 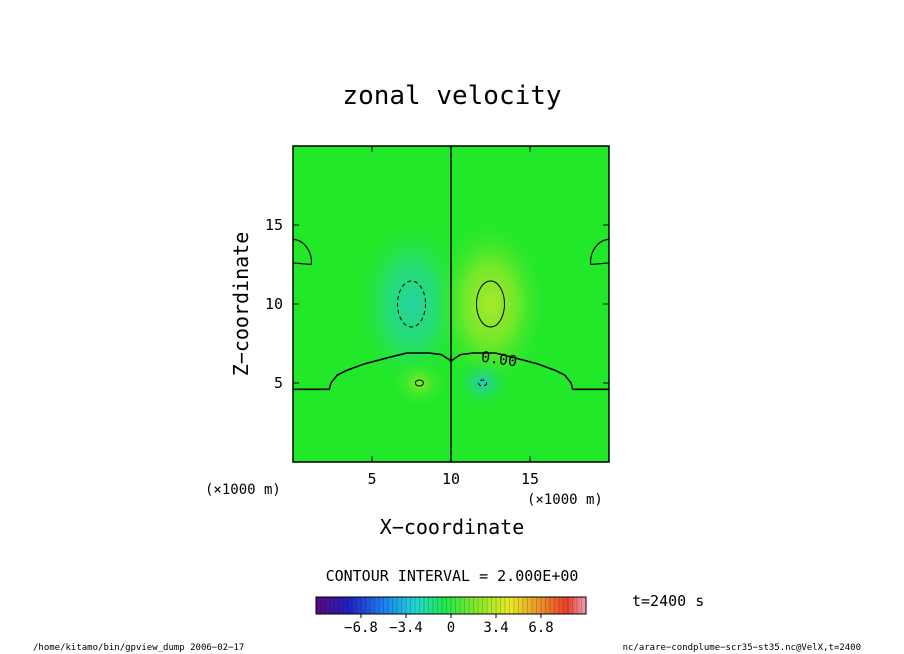 I want to click on y-tick-label-0: 5, so click(x=278, y=383).